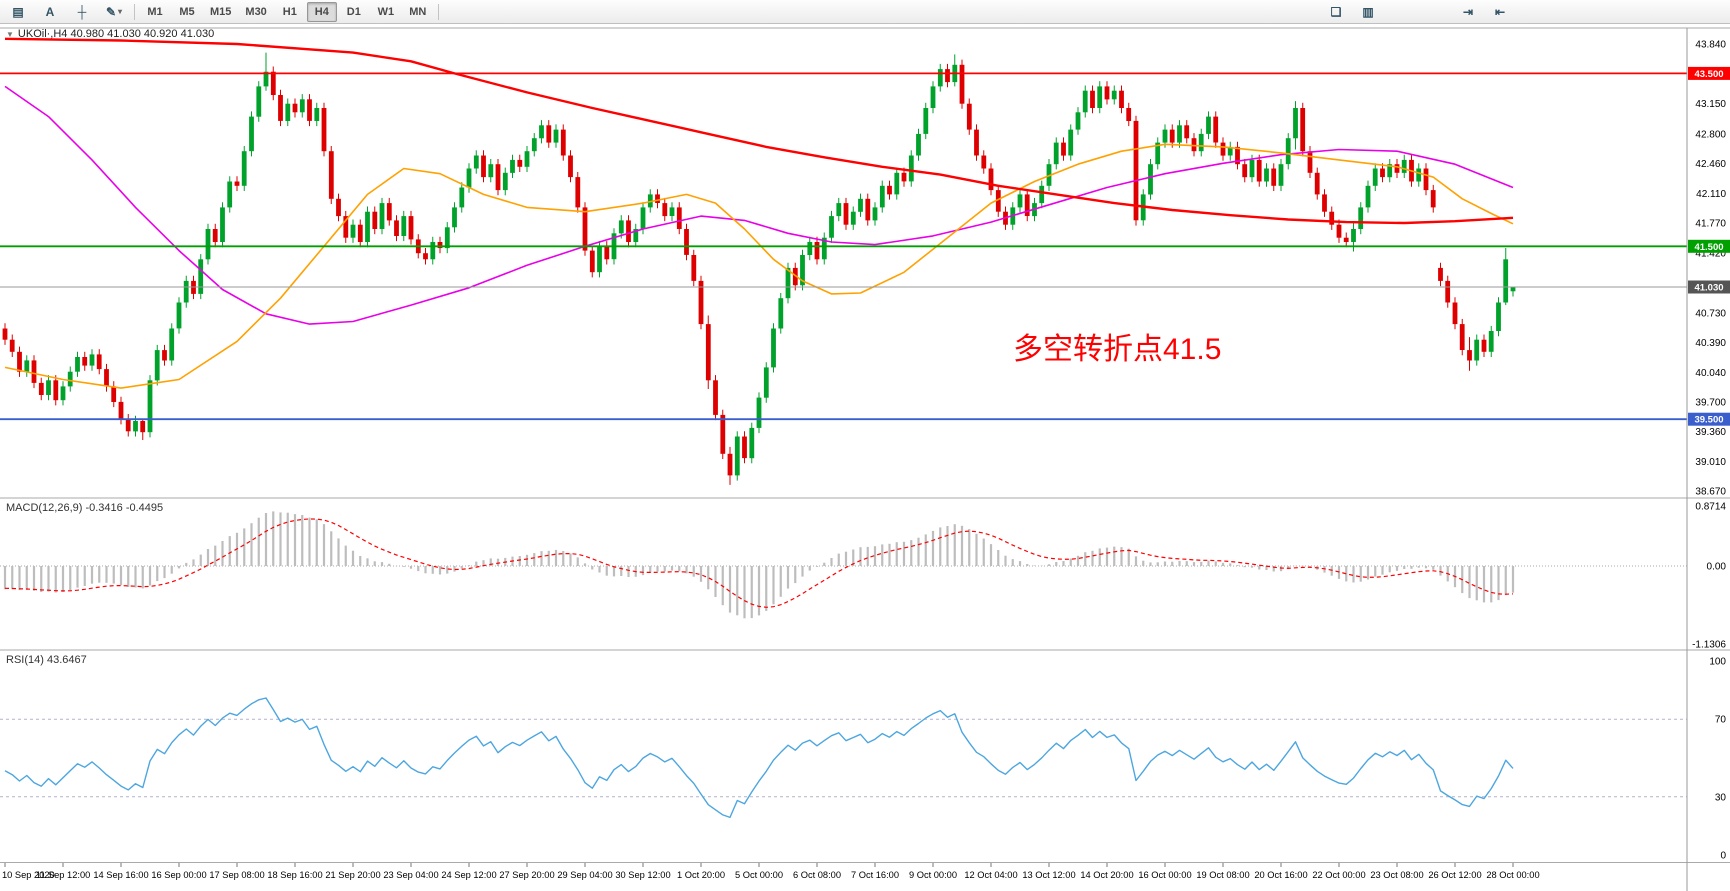  I want to click on time-tick-label: 1 Oct 20:00, so click(701, 875).